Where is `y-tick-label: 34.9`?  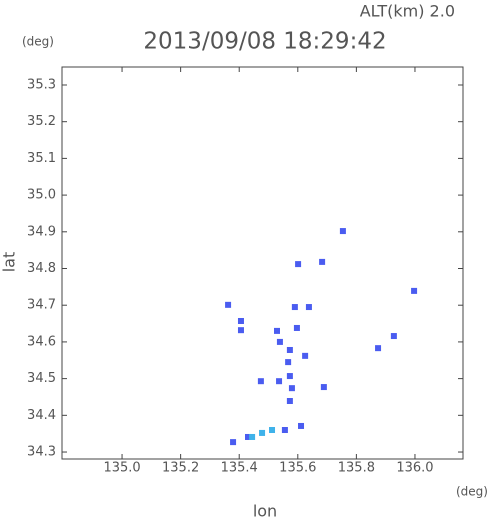 y-tick-label: 34.9 is located at coordinates (41, 231).